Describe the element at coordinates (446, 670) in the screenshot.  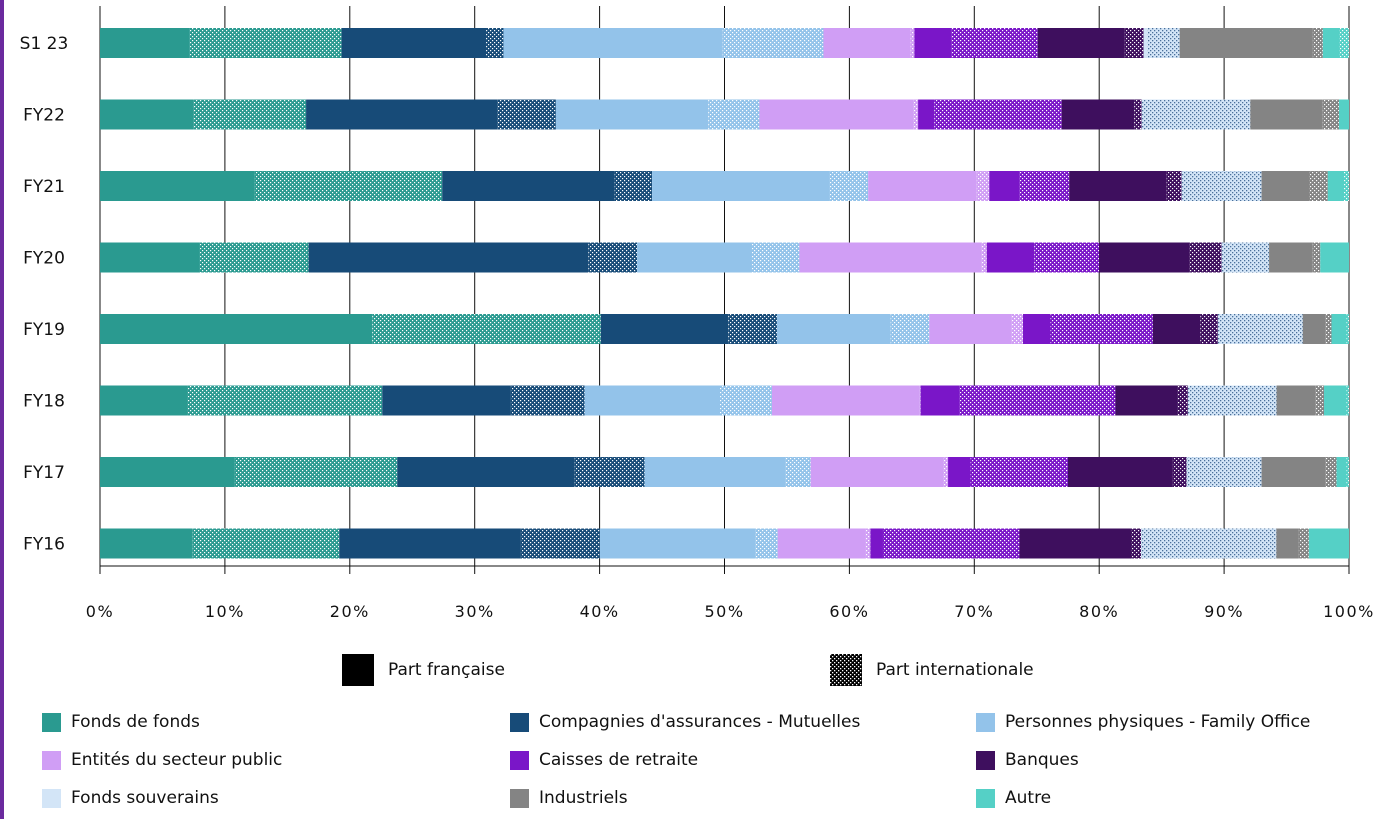
I see `legend-label: Part française` at that location.